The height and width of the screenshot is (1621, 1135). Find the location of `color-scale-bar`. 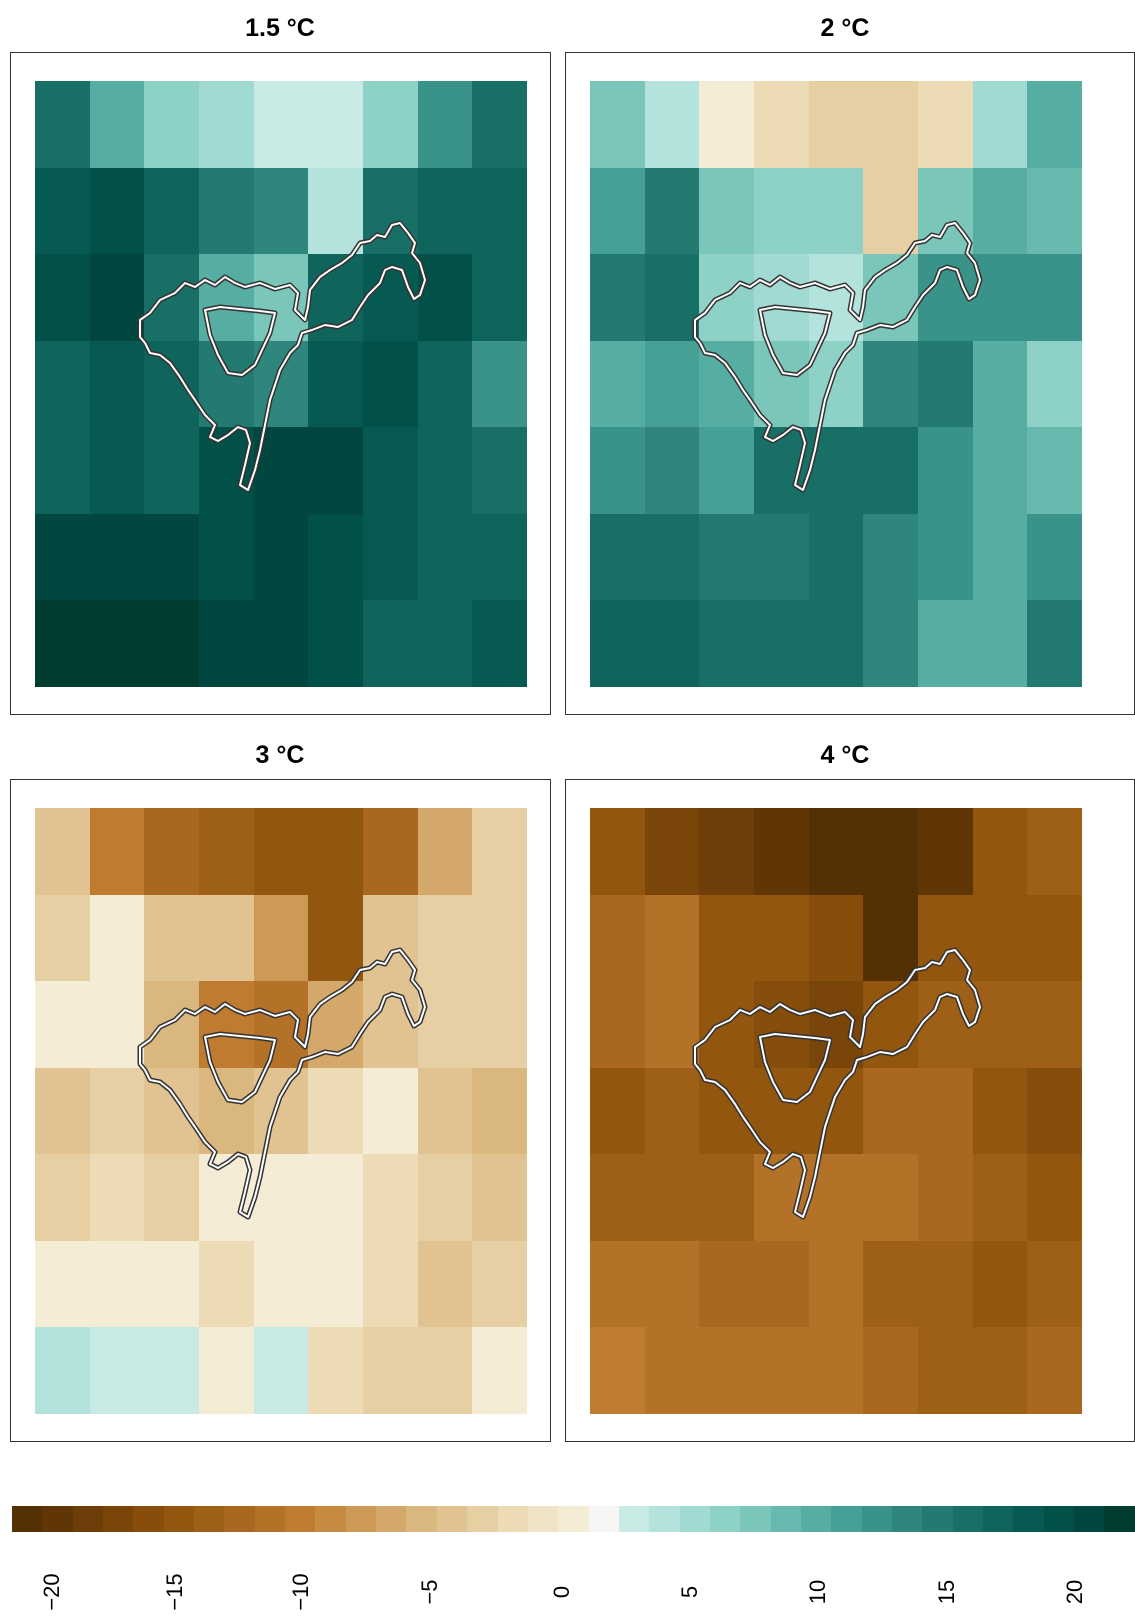

color-scale-bar is located at coordinates (573, 1519).